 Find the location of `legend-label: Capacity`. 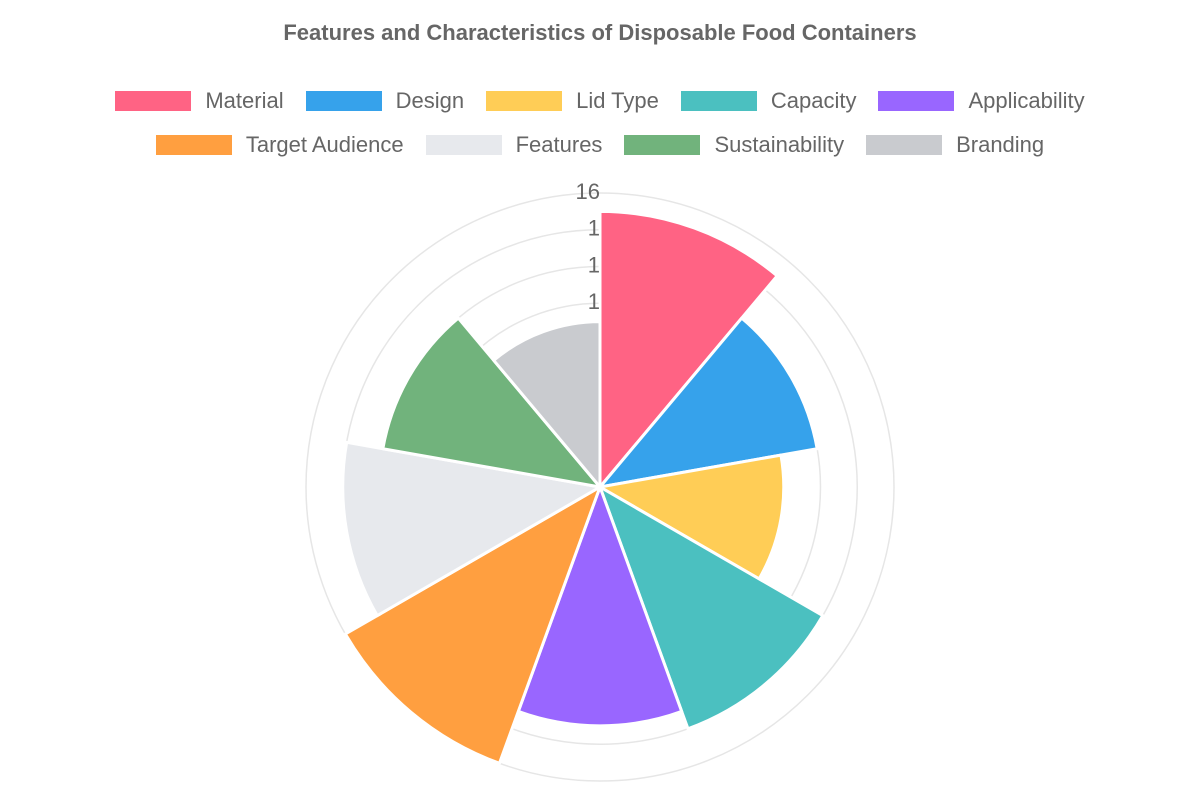

legend-label: Capacity is located at coordinates (813, 100).